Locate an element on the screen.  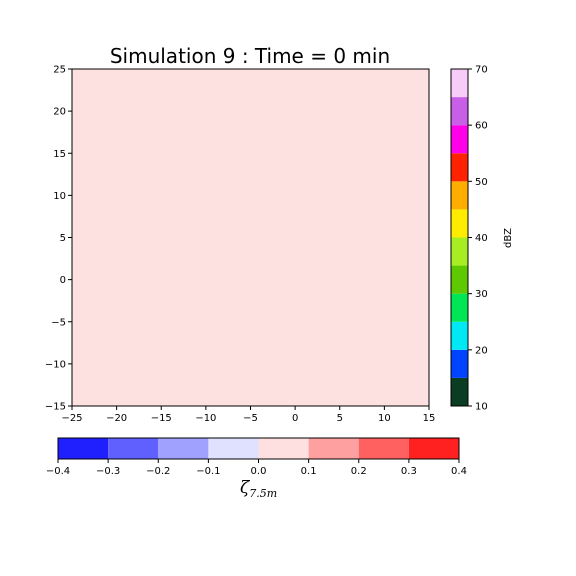
vorticity-colorbar-tick-label: −0.3 is located at coordinates (108, 471).